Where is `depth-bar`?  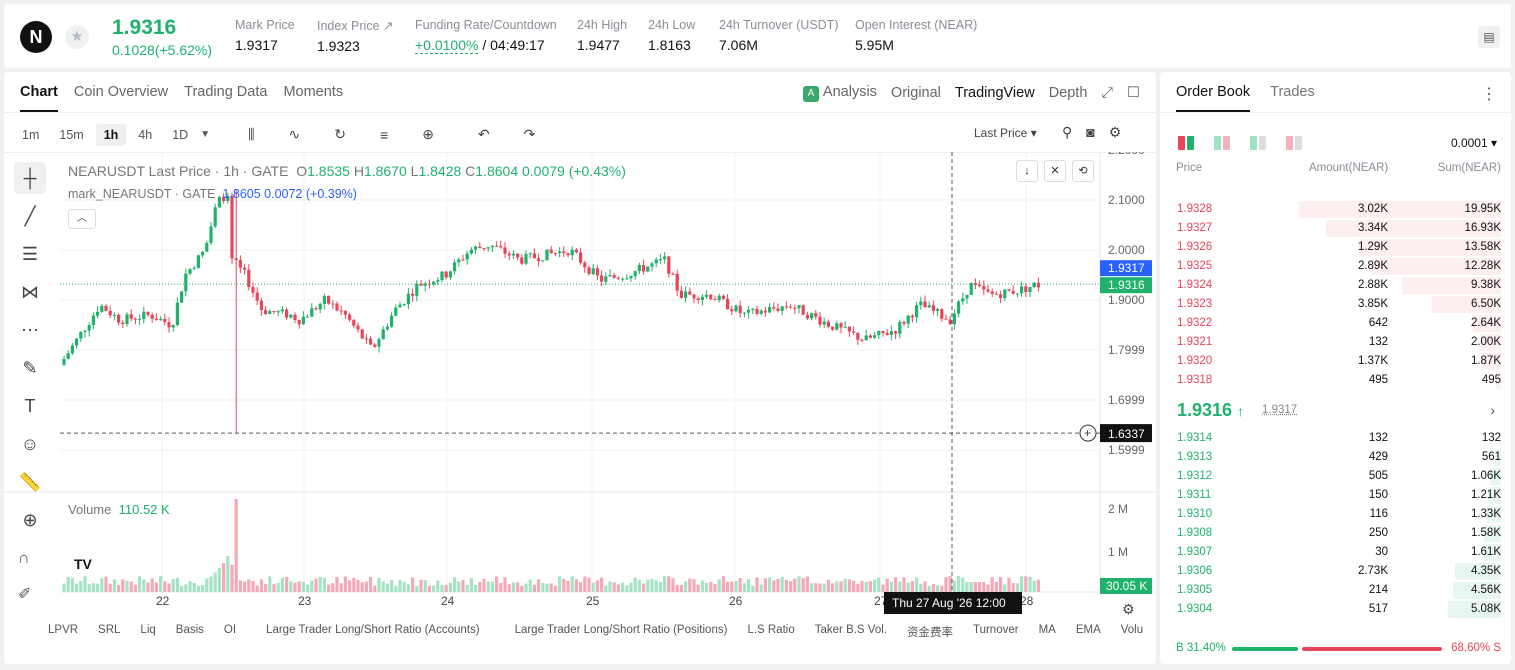
depth-bar is located at coordinates (1487, 323).